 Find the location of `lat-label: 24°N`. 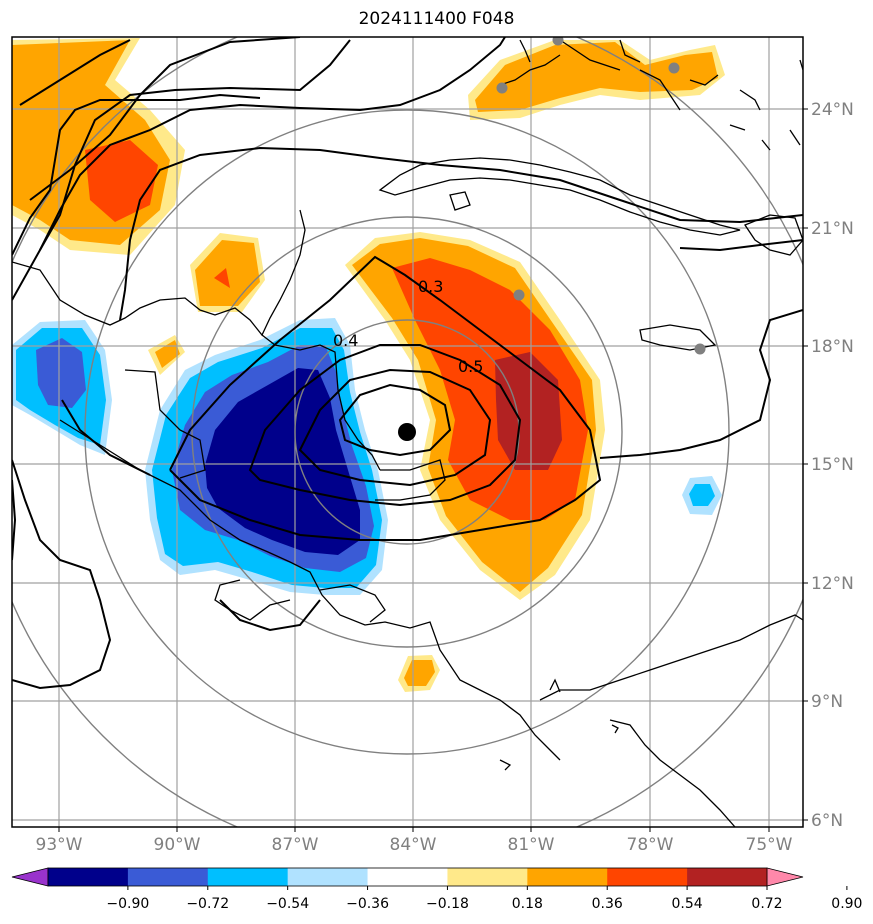

lat-label: 24°N is located at coordinates (832, 110).